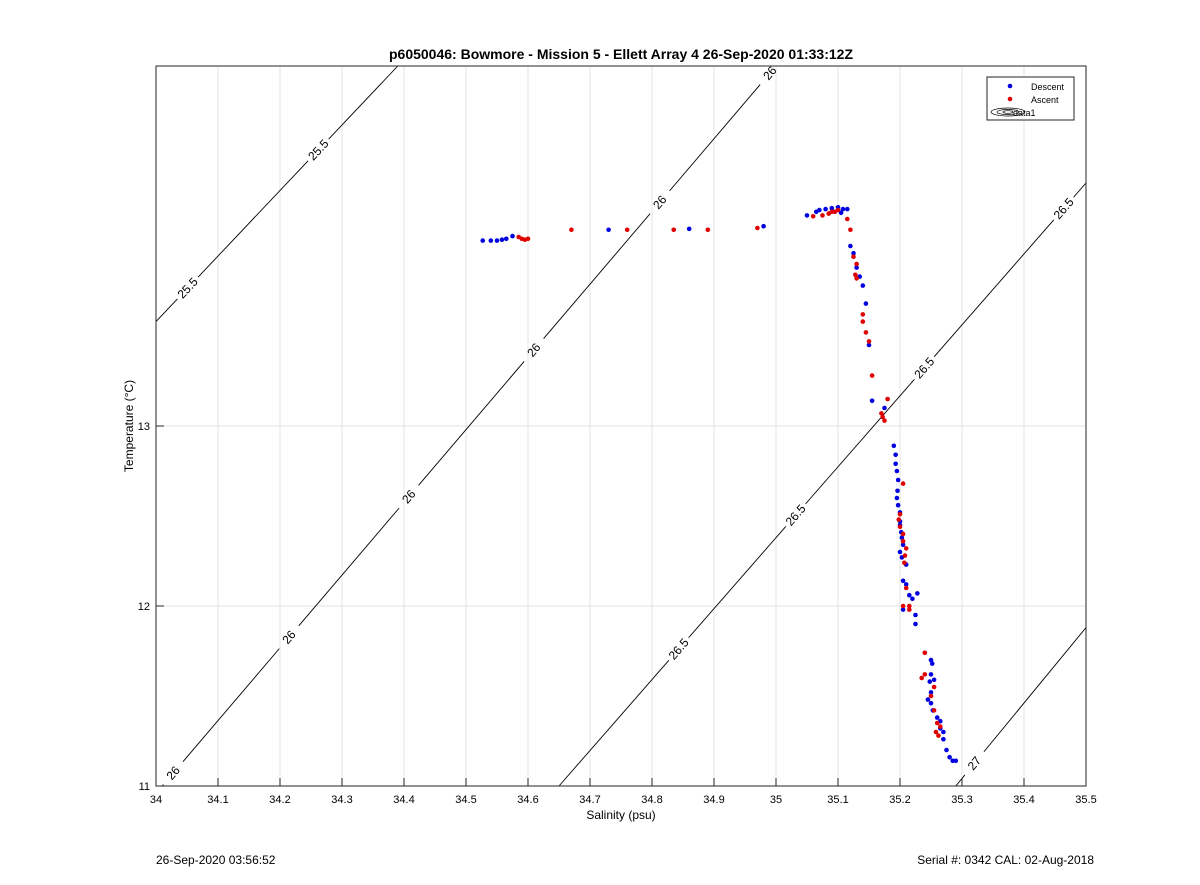  I want to click on y-tick-label: 12, so click(144, 607).